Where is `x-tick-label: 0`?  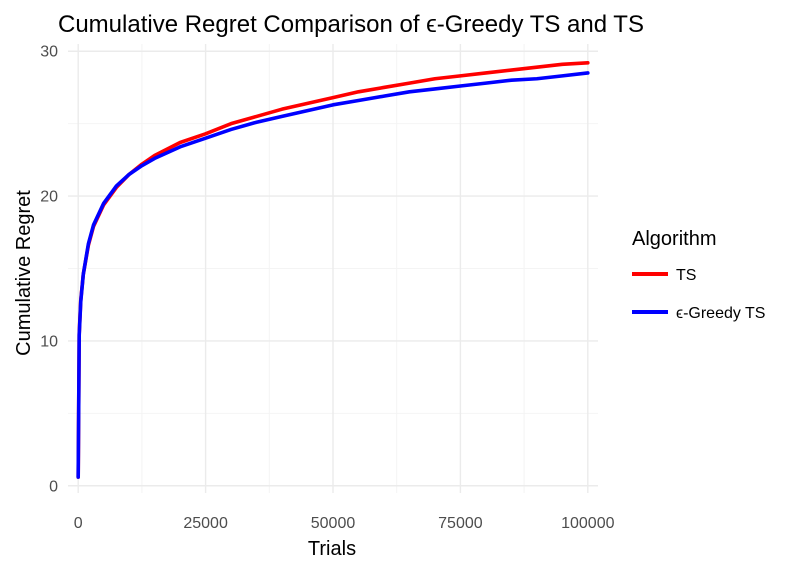
x-tick-label: 0 is located at coordinates (78, 523).